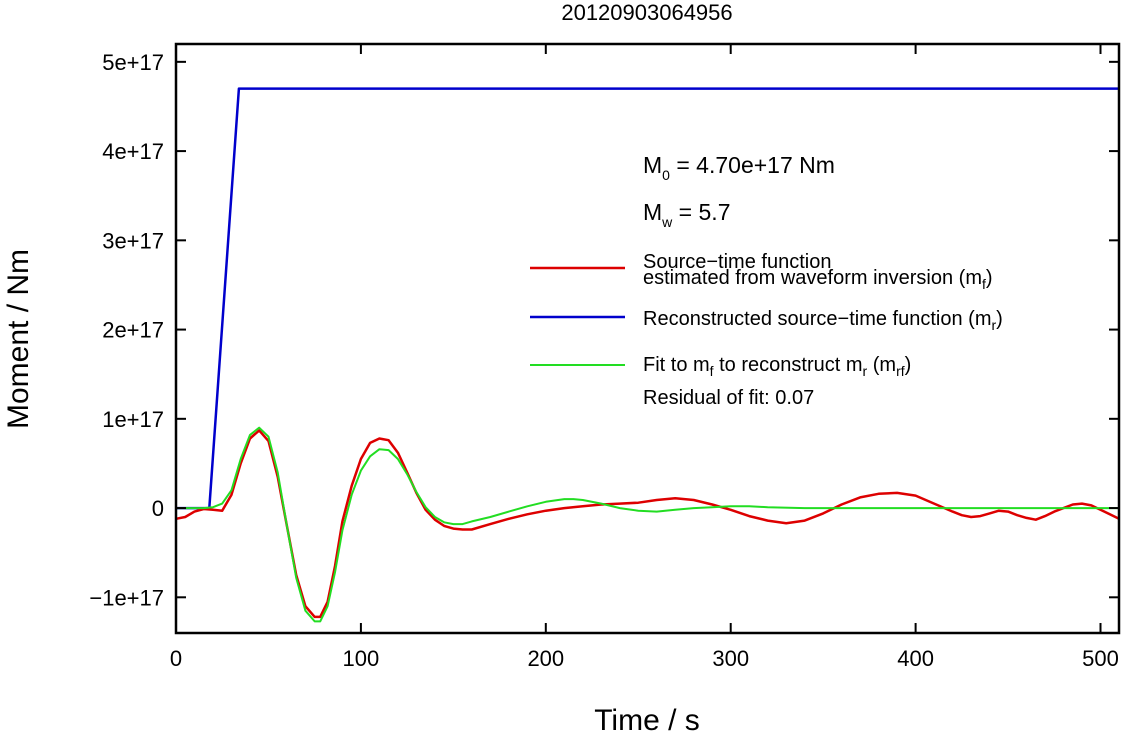 The height and width of the screenshot is (734, 1134). Describe the element at coordinates (652, 212) in the screenshot. I see `mw-prefix: M` at that location.